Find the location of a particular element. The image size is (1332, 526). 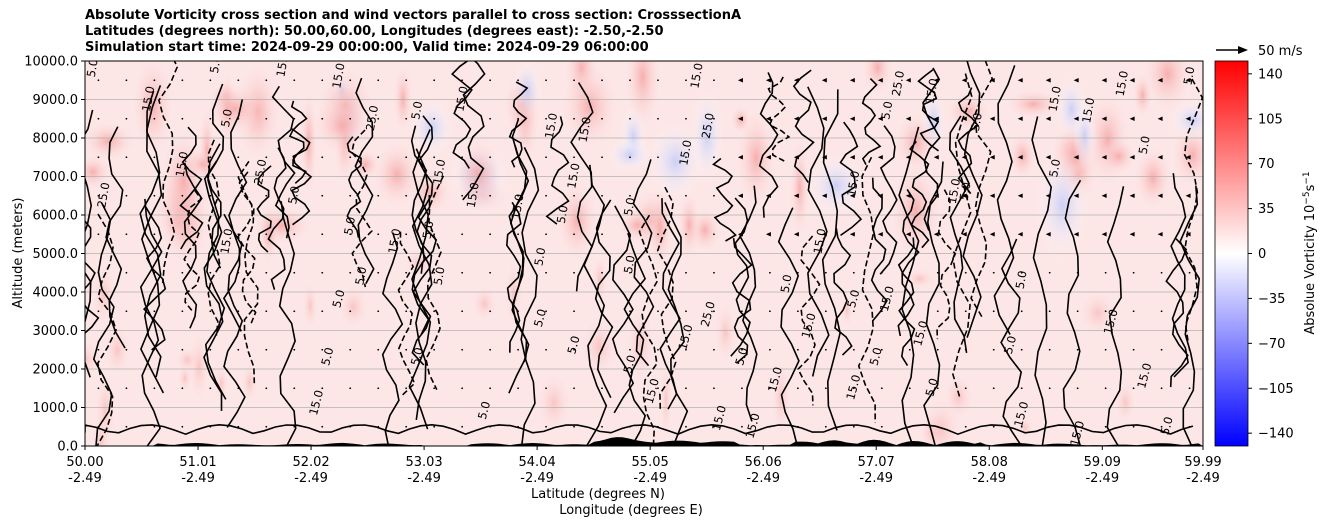

x-tick-label-latitude: 59.99 is located at coordinates (1202, 462).